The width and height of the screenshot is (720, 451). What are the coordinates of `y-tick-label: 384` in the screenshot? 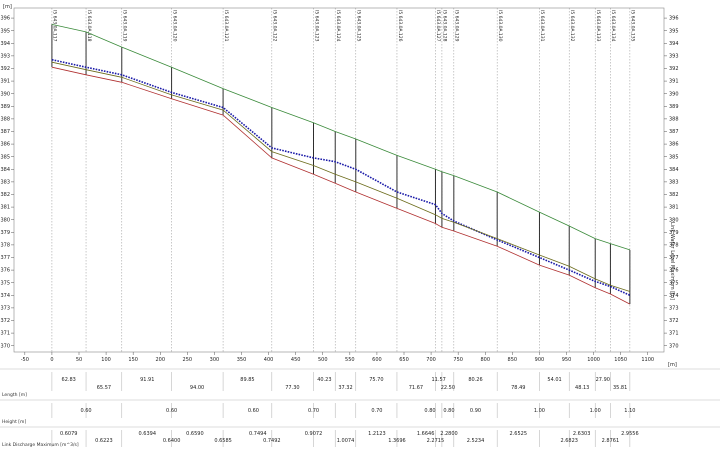 It's located at (5, 170).